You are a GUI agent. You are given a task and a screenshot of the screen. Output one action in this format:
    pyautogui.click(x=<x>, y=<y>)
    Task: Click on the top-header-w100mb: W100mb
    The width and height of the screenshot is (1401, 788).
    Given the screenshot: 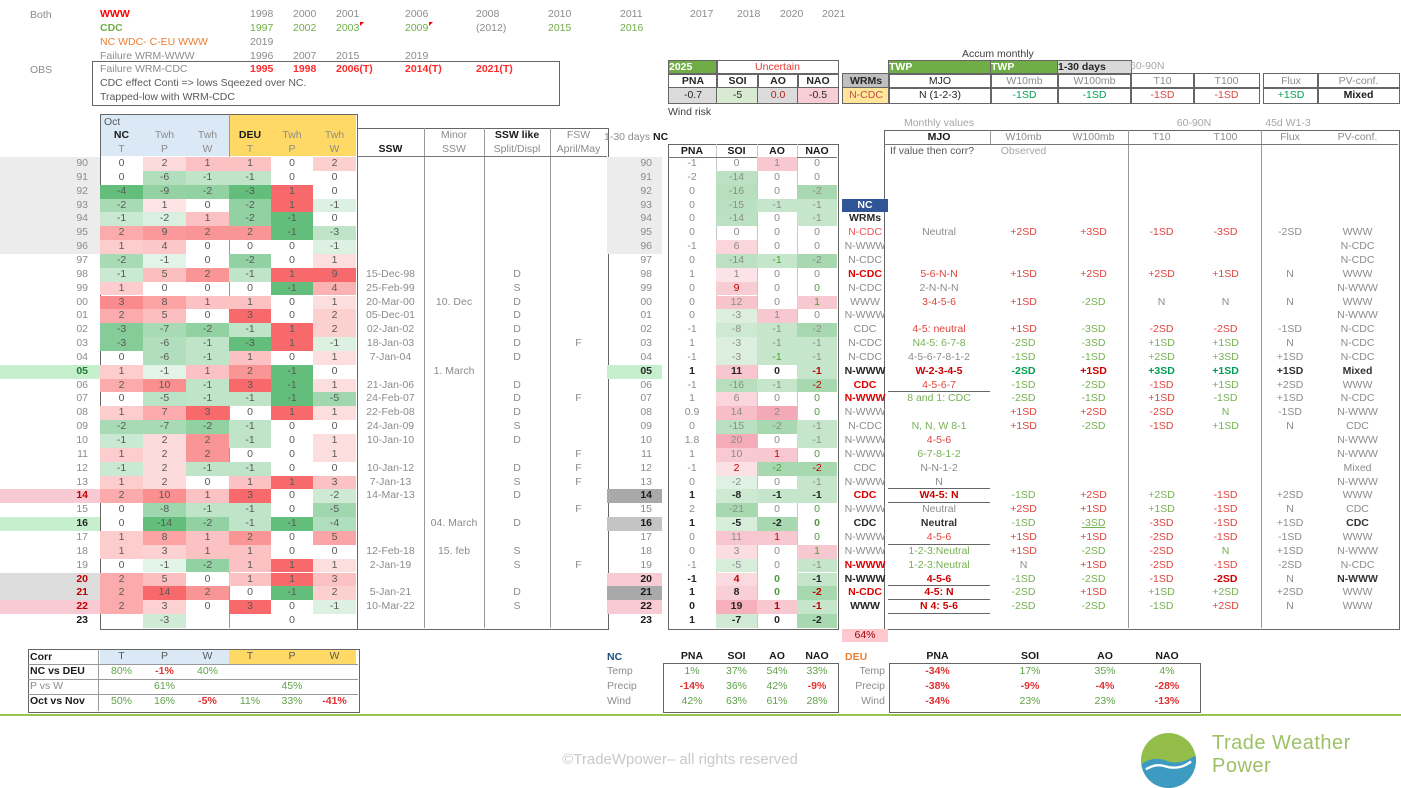 What is the action you would take?
    pyautogui.click(x=1094, y=81)
    